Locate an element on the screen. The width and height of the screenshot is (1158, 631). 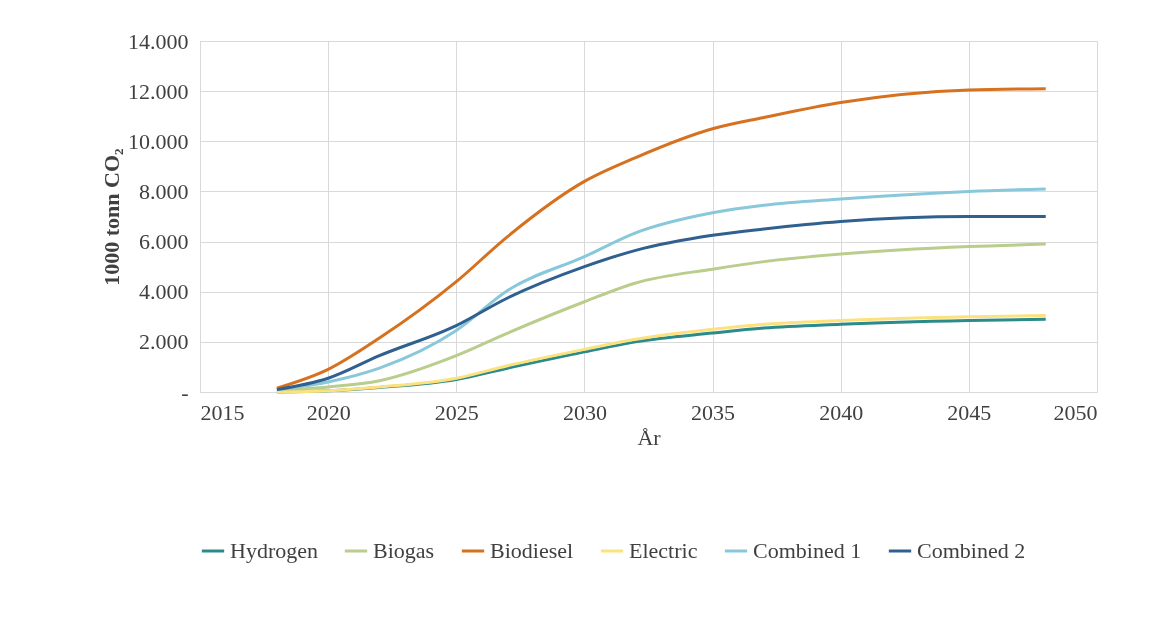
y-tick-label: 4.000 is located at coordinates (164, 292).